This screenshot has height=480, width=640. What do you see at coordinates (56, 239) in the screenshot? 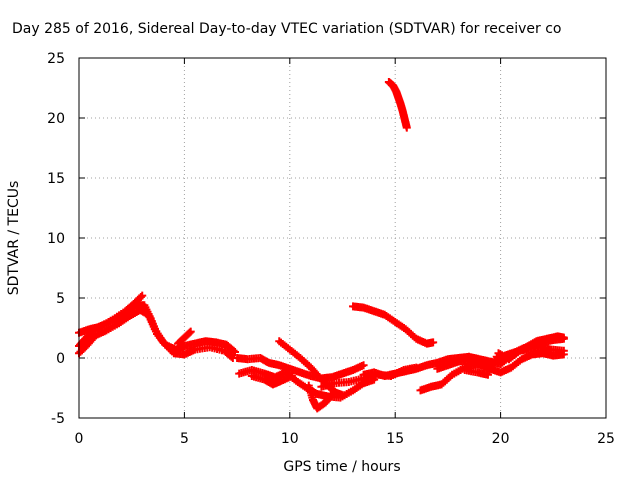
I see `y-tick-label: 10` at bounding box center [56, 239].